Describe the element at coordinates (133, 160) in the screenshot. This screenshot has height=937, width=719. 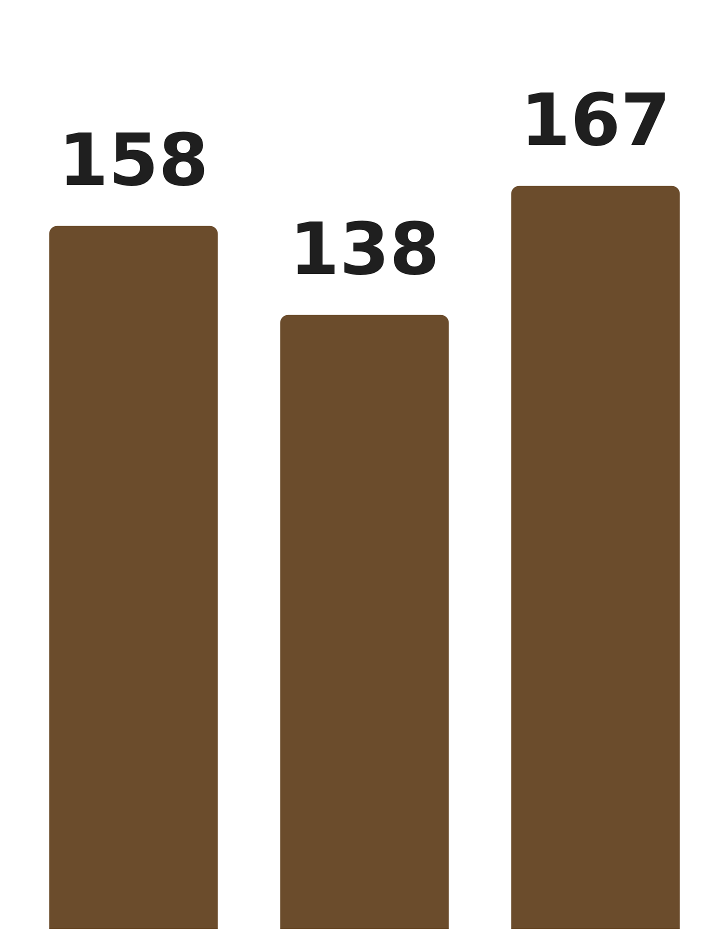
I see `data-label: 158` at that location.